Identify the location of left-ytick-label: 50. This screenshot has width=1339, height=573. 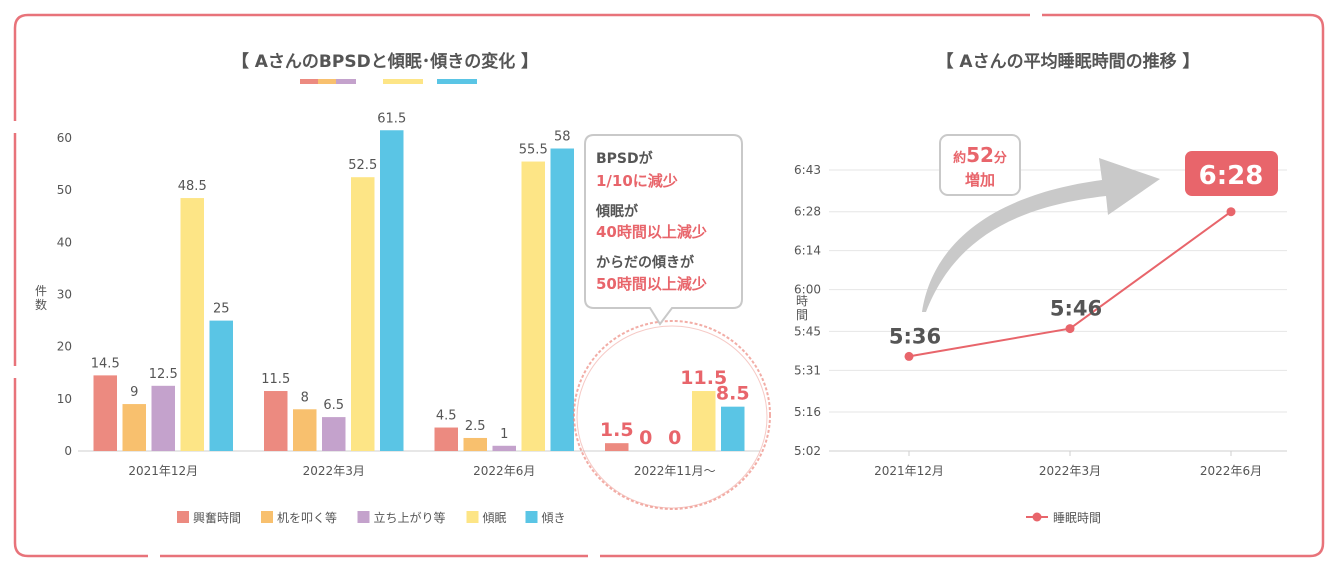
(64, 190).